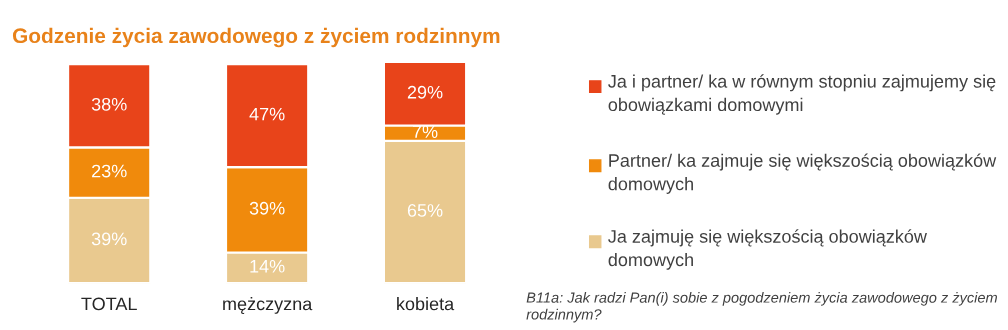  Describe the element at coordinates (109, 171) in the screenshot. I see `data-label: 23%` at that location.